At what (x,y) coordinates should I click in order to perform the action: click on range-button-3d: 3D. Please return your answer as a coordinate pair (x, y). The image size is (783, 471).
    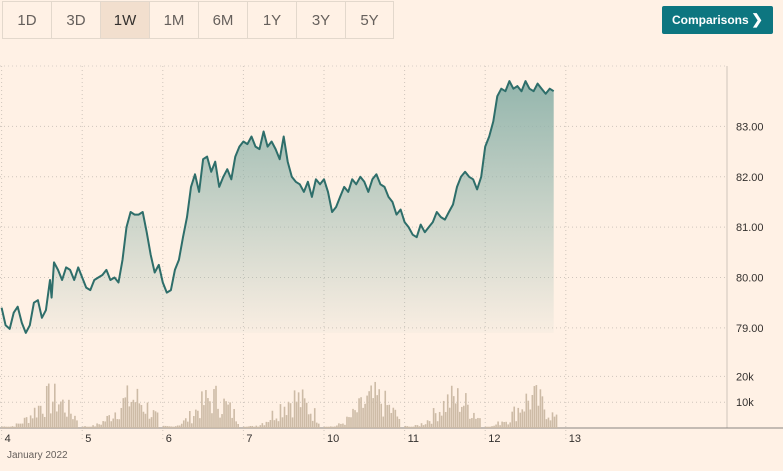
    Looking at the image, I should click on (75, 20).